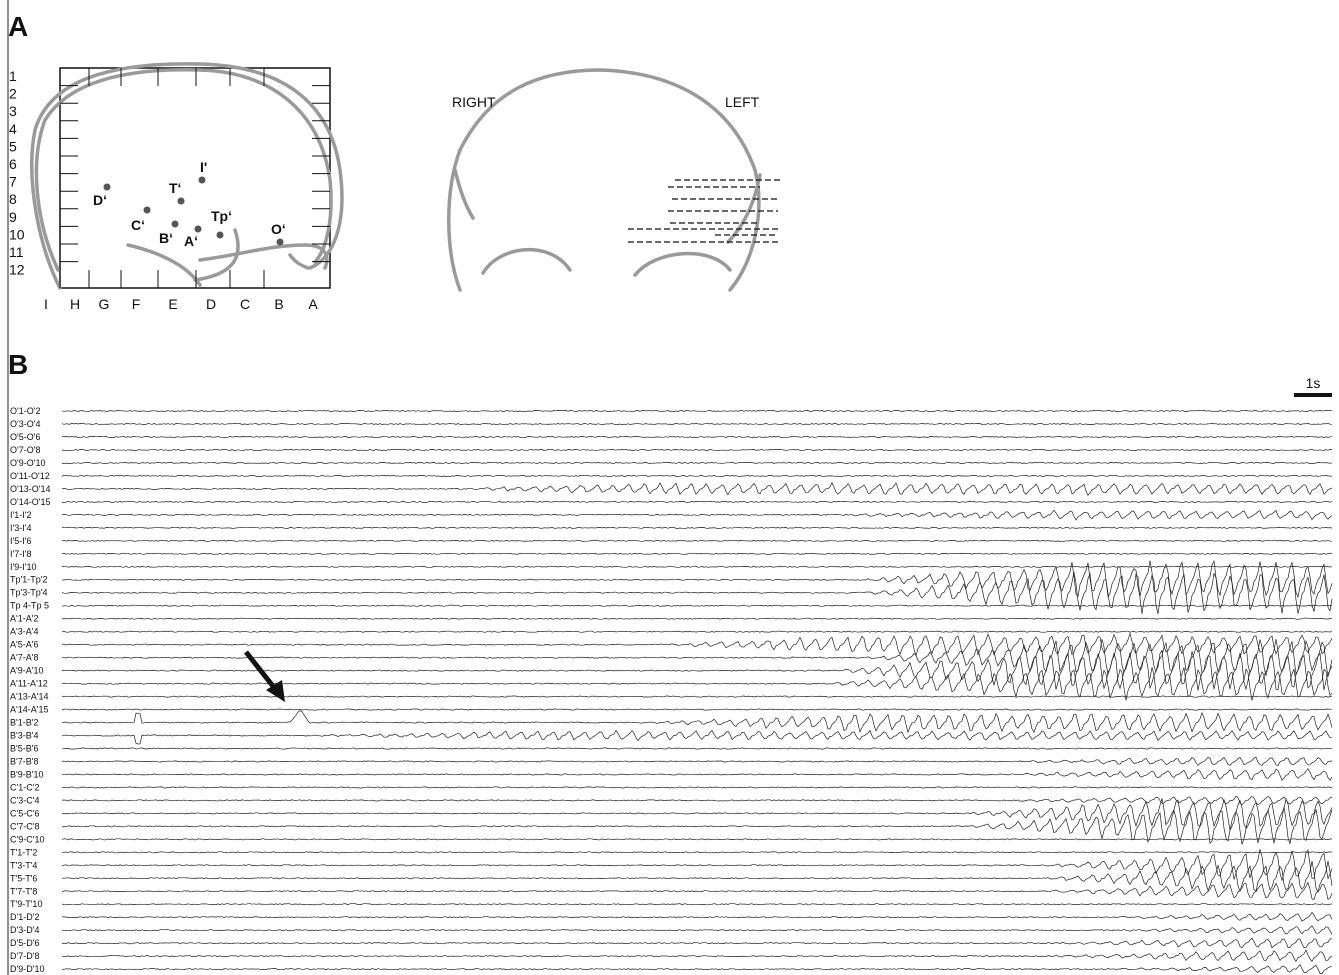 This screenshot has height=975, width=1339. I want to click on channel-label: I'9-I'10, so click(23, 567).